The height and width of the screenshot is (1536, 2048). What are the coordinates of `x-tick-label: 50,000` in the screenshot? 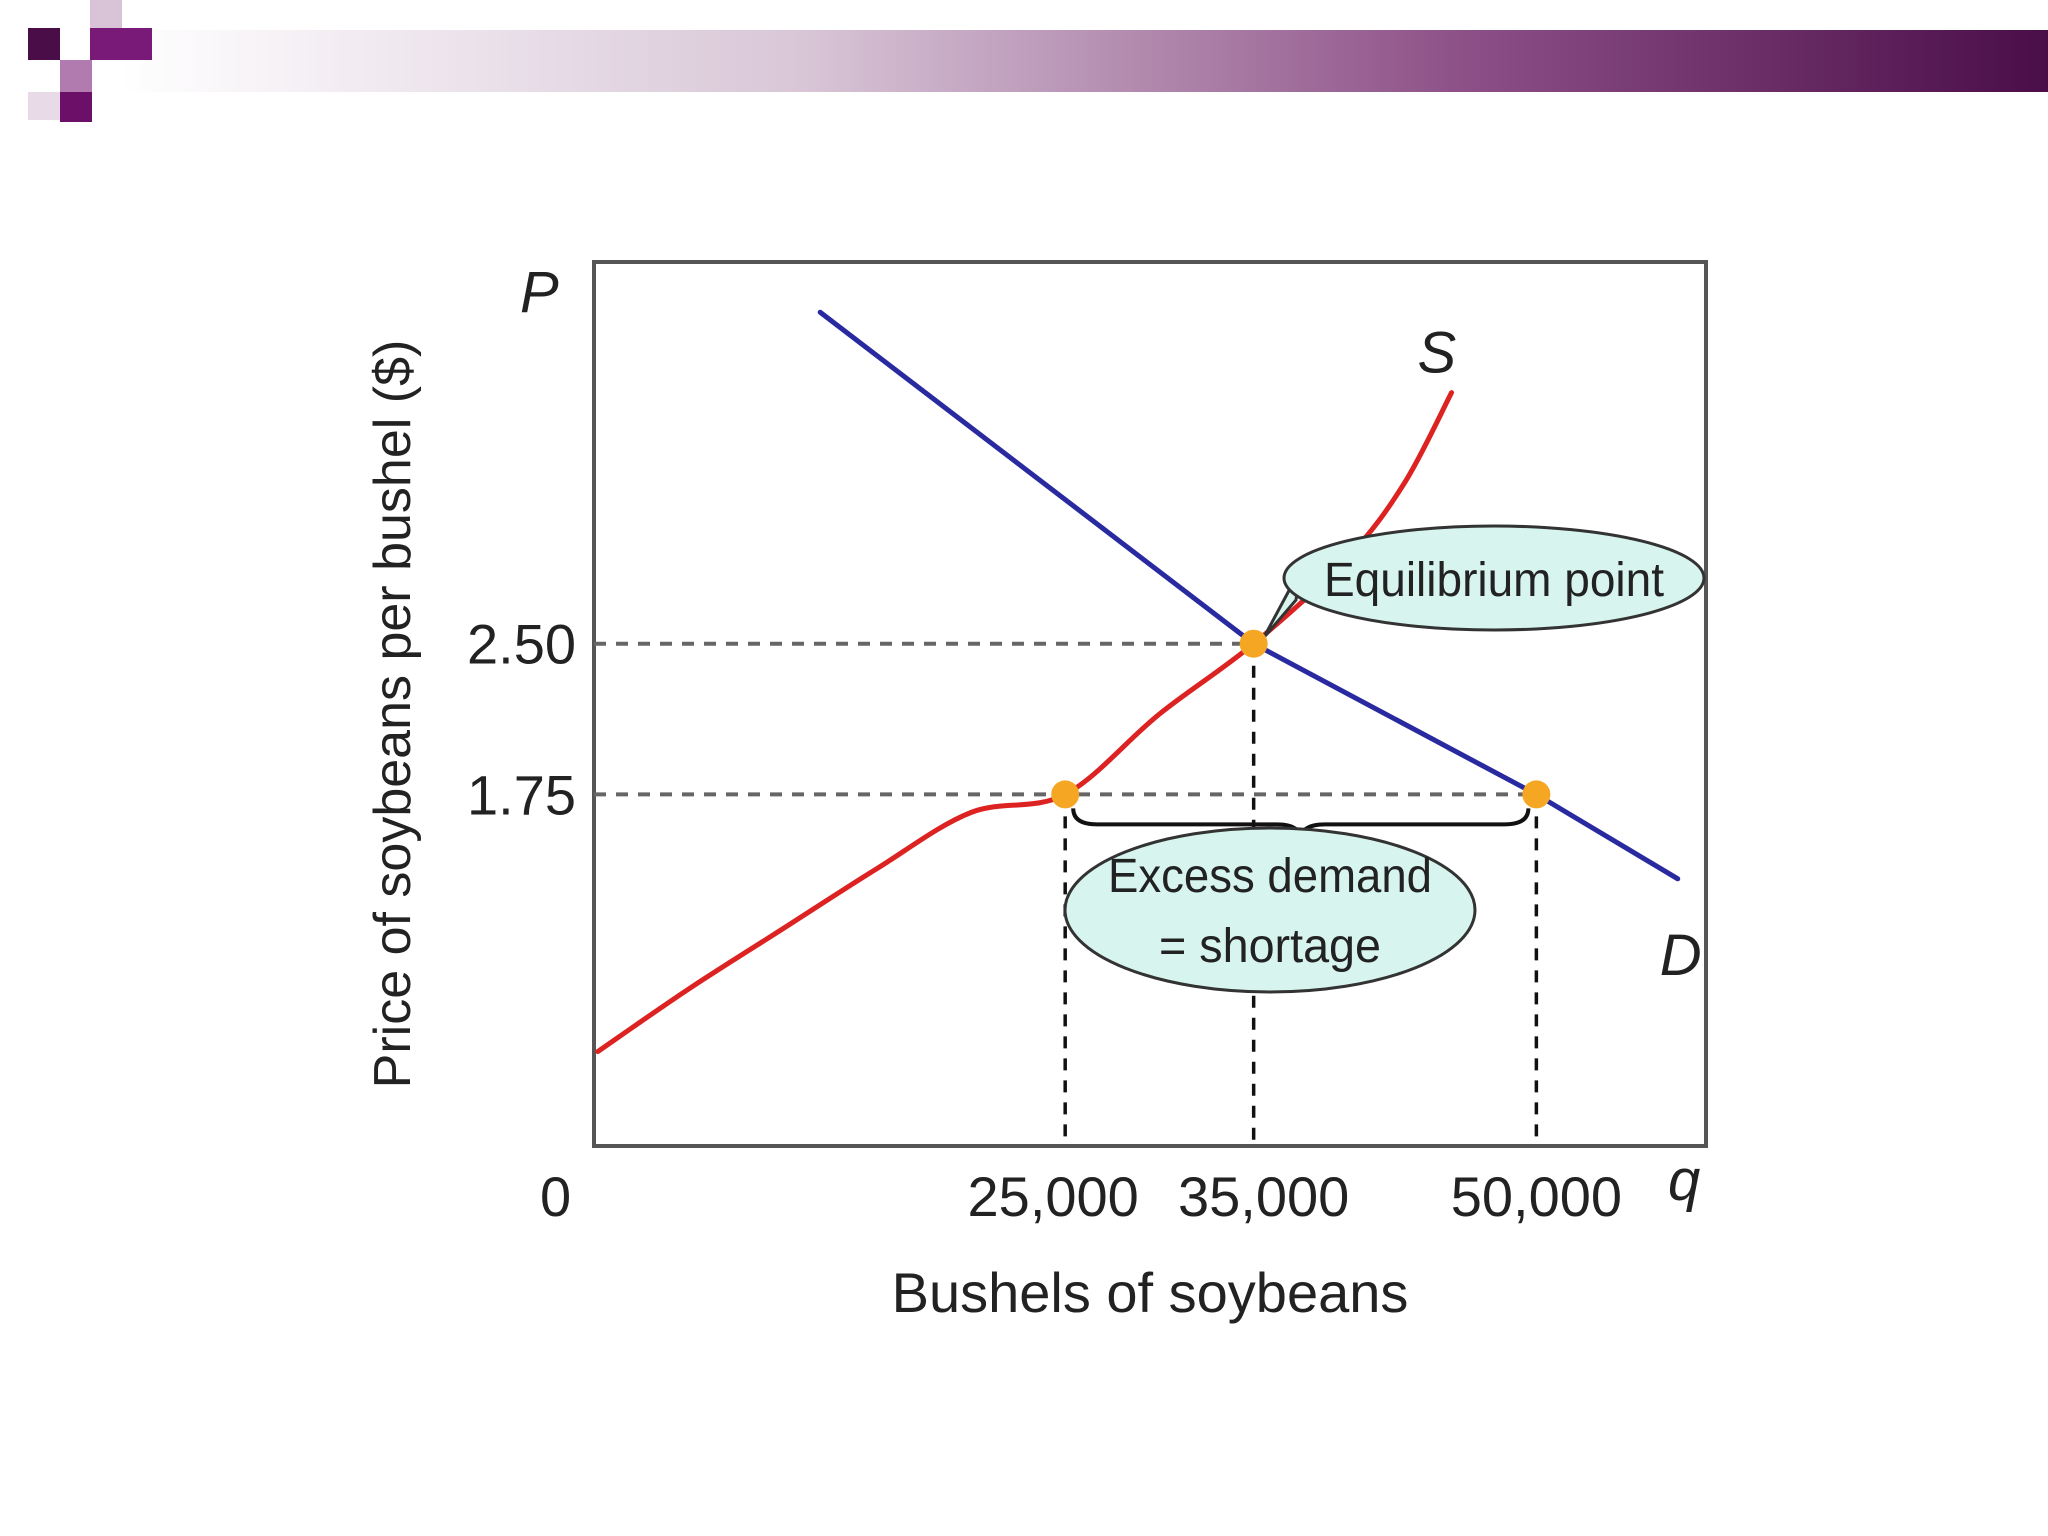 It's located at (1536, 1196).